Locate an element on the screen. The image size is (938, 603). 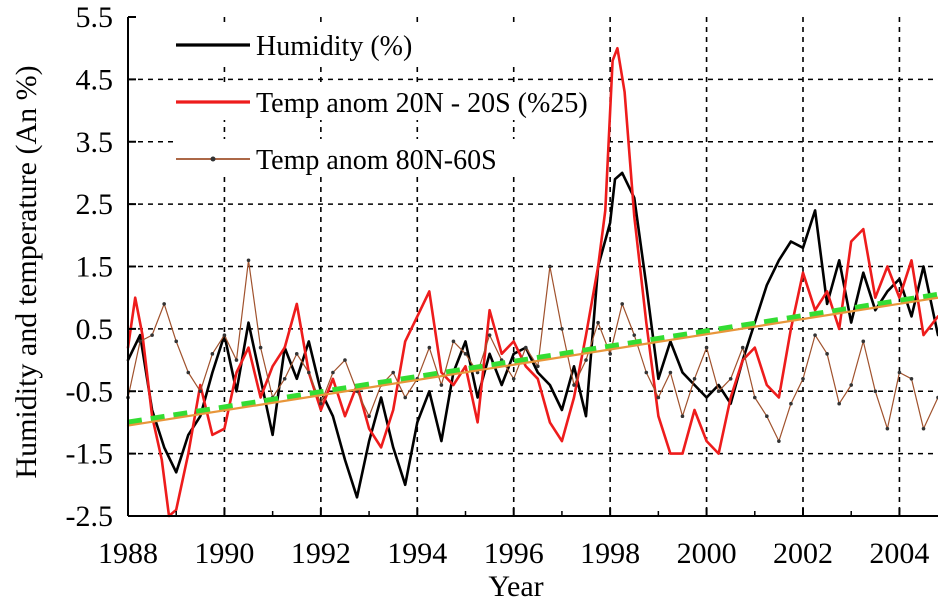
y-ticks: -2.5 -1.5 -0.5 0.5 1.5 2.5 3.5 4.5 5.5 is located at coordinates (101, 267).